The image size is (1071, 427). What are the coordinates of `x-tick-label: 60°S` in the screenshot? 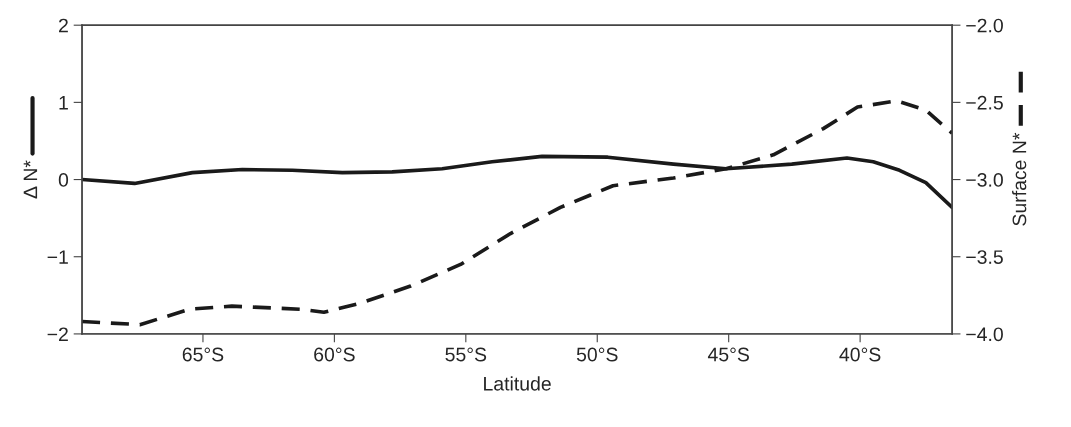 It's located at (334, 354).